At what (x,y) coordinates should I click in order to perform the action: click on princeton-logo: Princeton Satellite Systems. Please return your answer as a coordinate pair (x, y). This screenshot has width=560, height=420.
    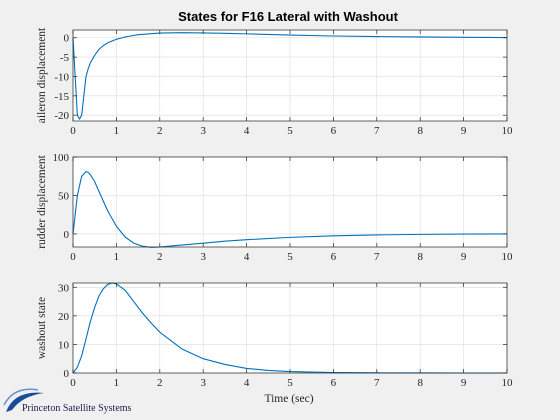
    Looking at the image, I should click on (67, 401).